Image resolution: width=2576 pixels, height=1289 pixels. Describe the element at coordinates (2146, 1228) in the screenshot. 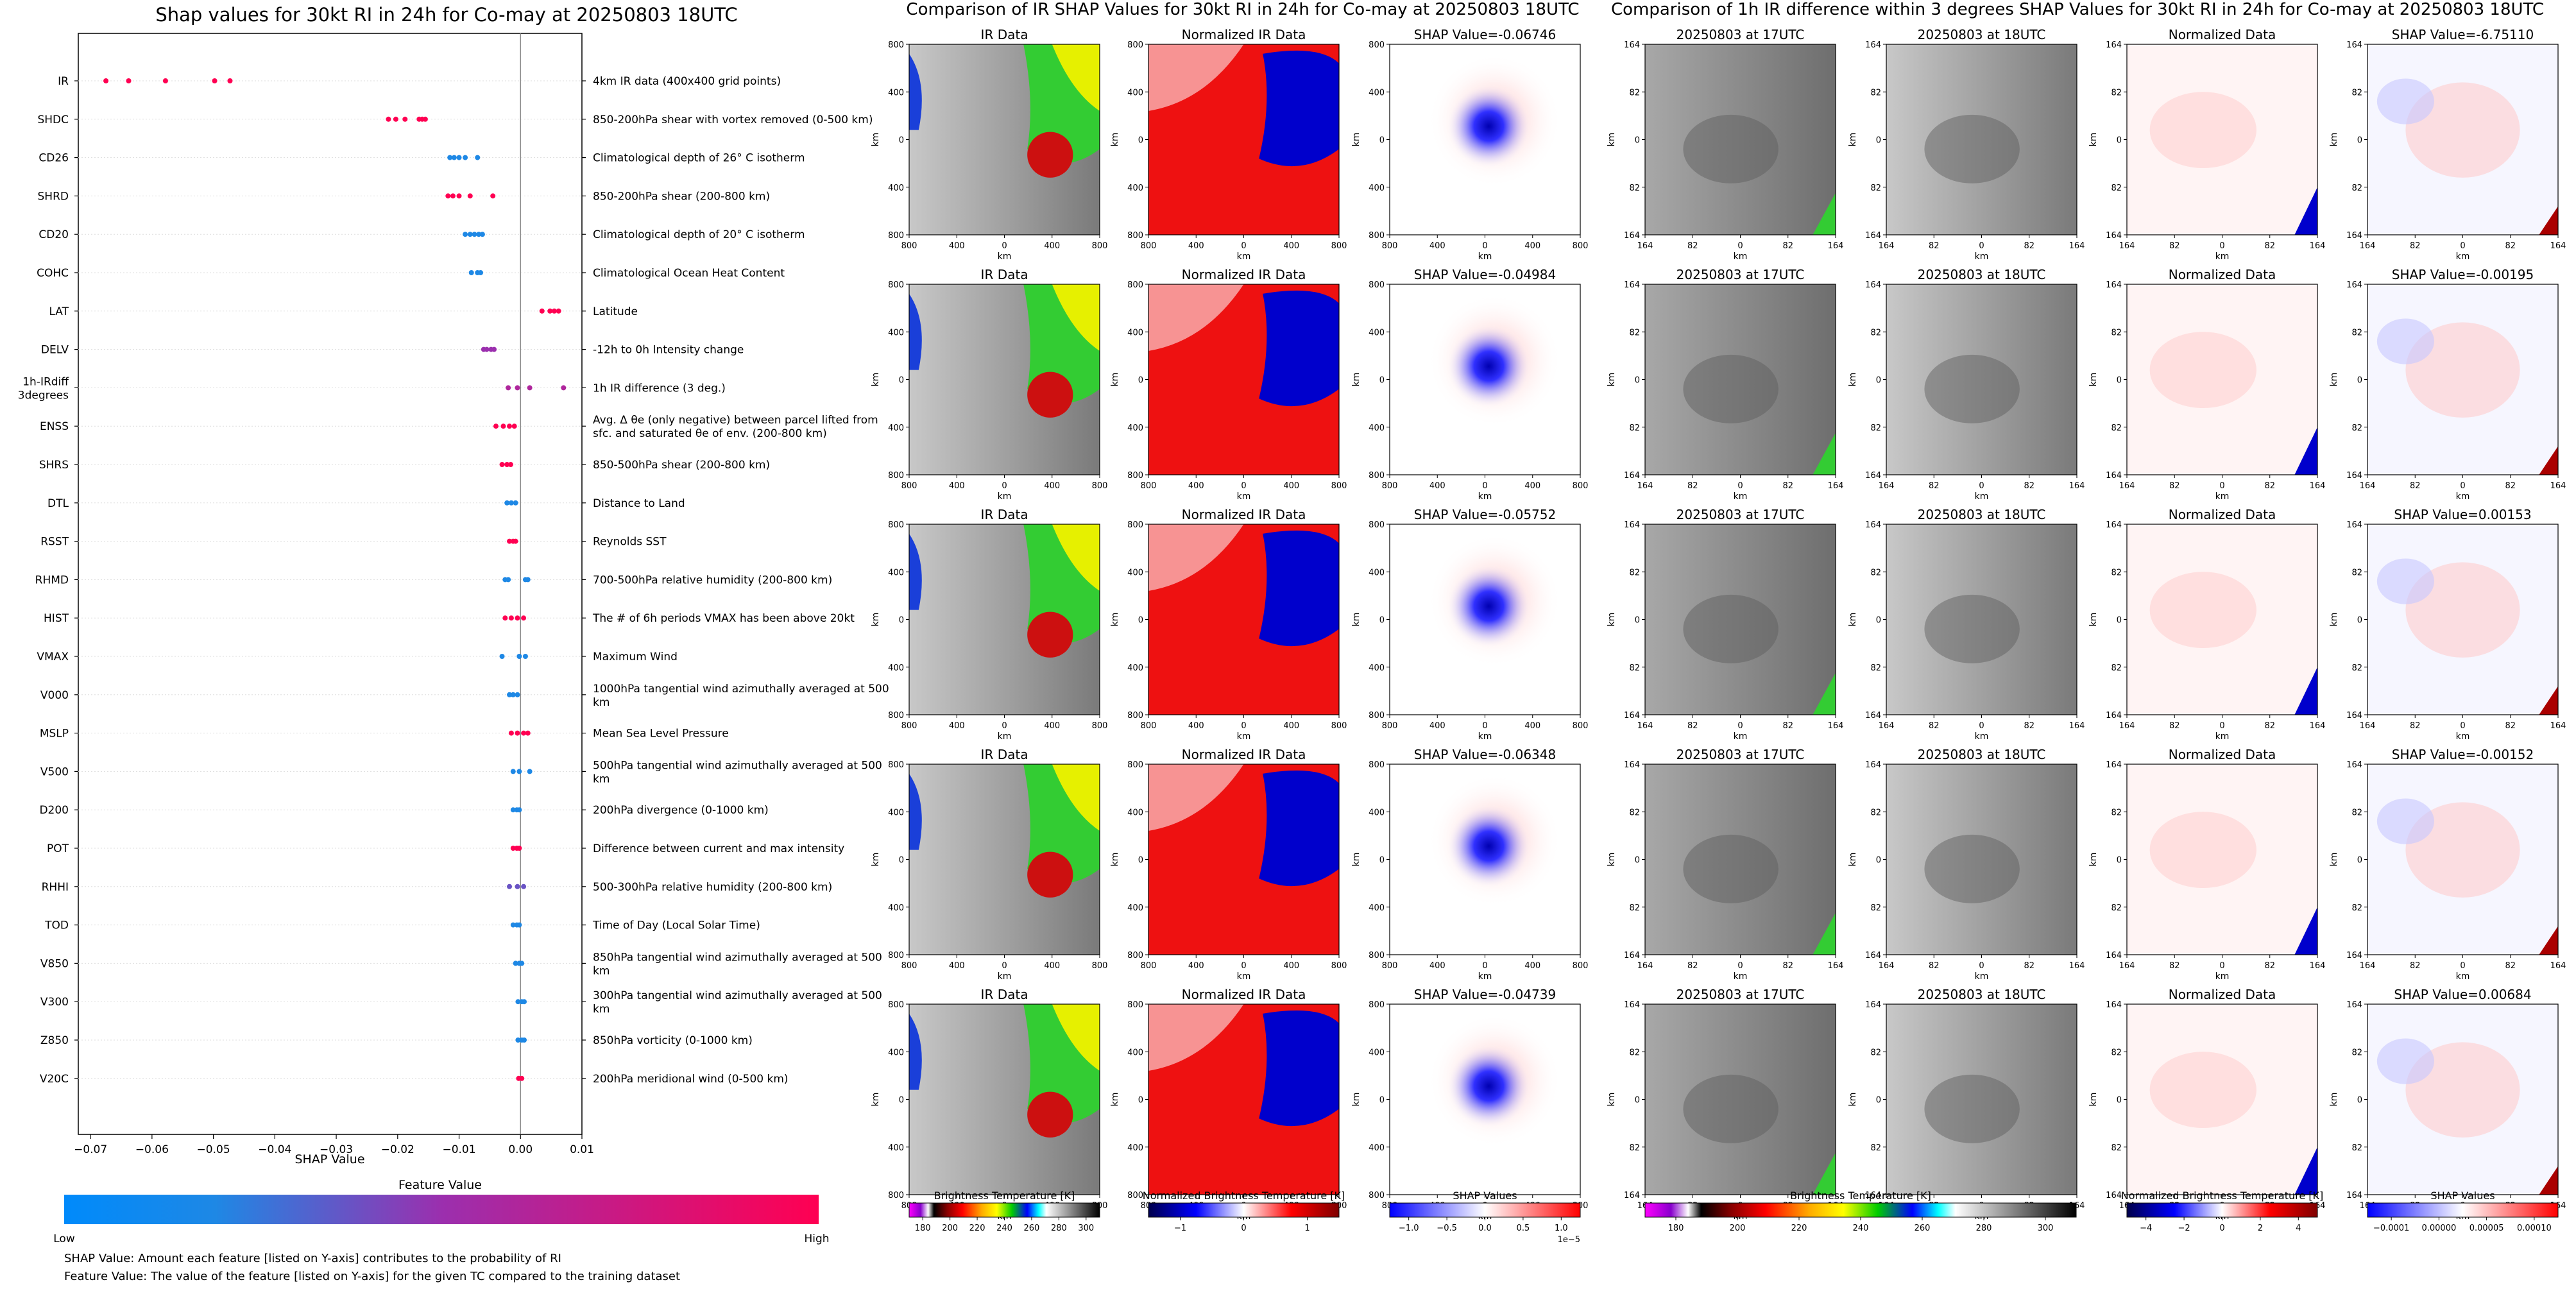

I see `colorbar-tick-label: −4` at that location.